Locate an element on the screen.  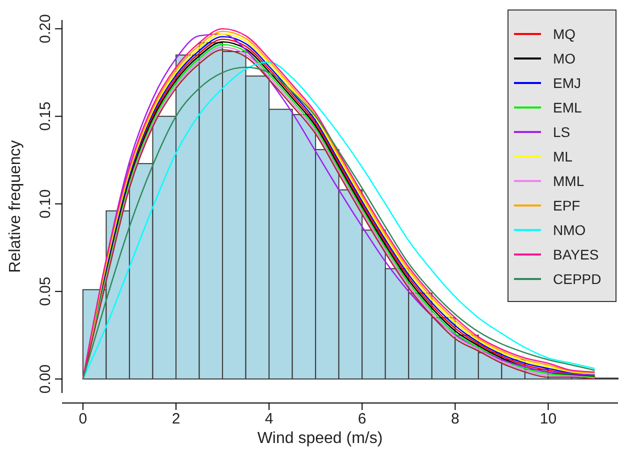
x-axis-title: Wind speed (m/s) is located at coordinates (320, 438).